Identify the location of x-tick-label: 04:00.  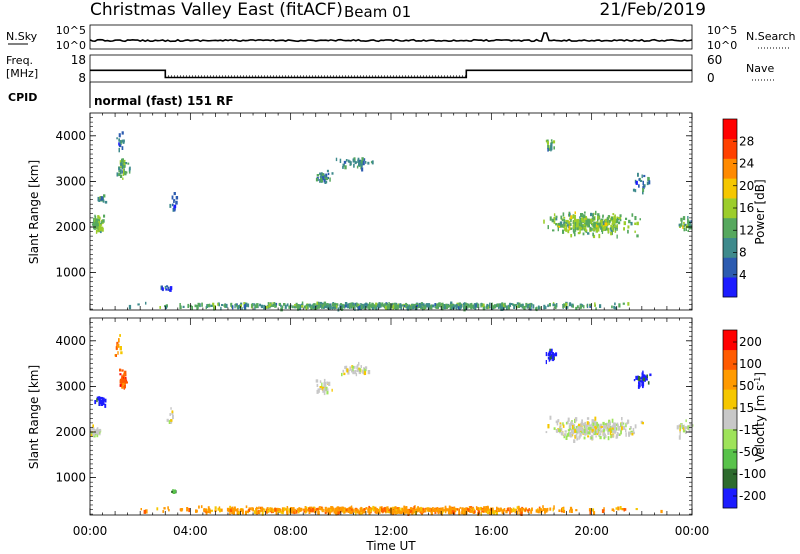
(190, 531).